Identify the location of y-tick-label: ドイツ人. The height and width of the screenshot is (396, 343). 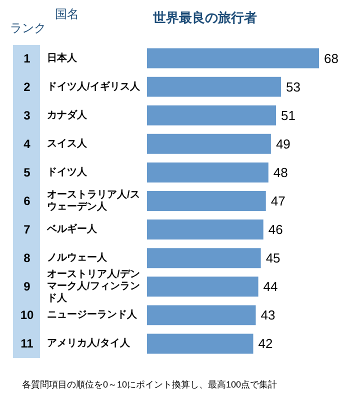
(67, 172).